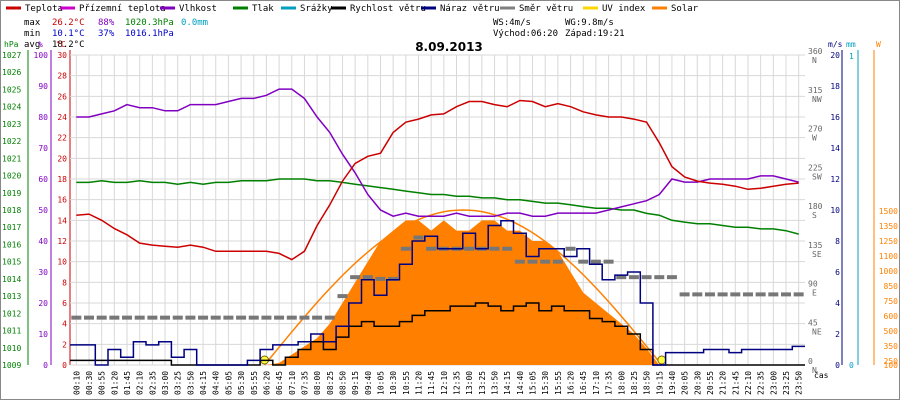  I want to click on axis-w-tick: 1350, so click(888, 226).